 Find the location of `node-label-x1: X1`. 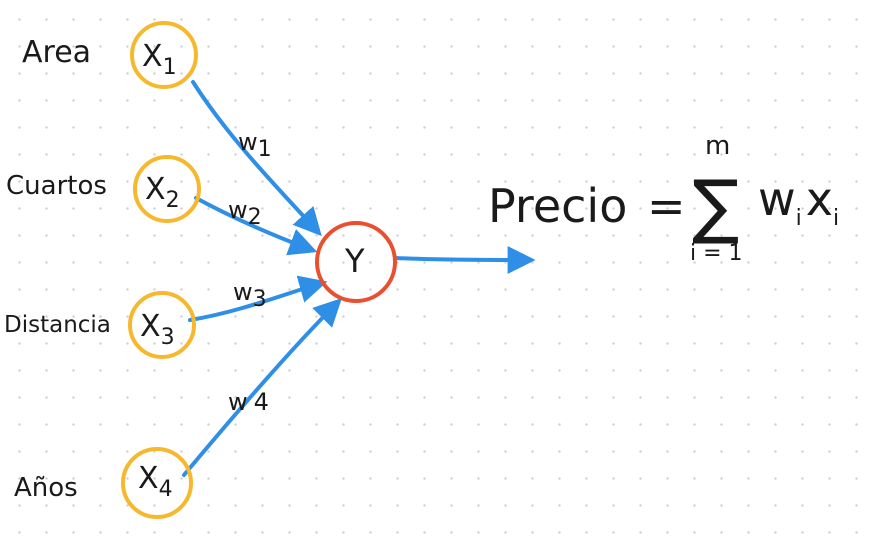

node-label-x1: X1 is located at coordinates (159, 59).